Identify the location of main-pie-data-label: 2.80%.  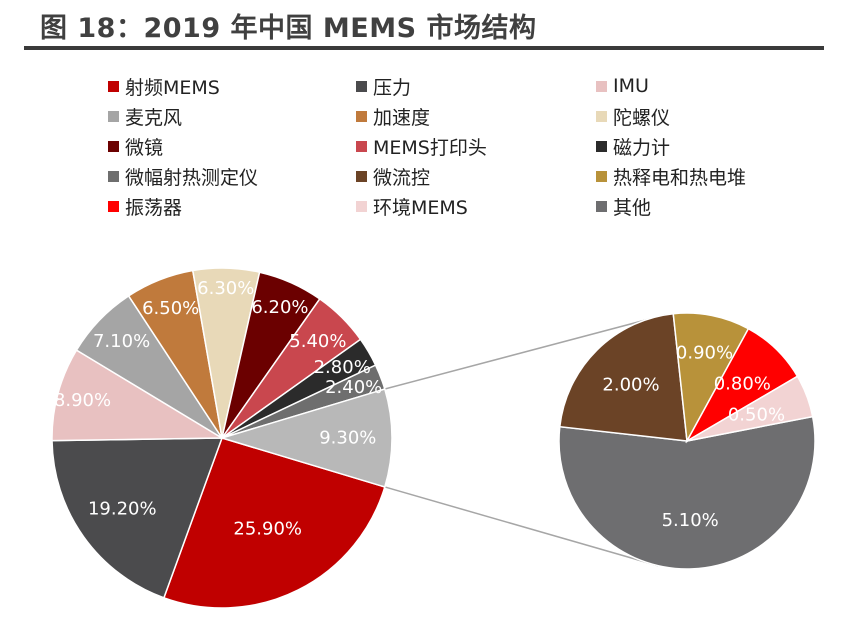
(342, 367).